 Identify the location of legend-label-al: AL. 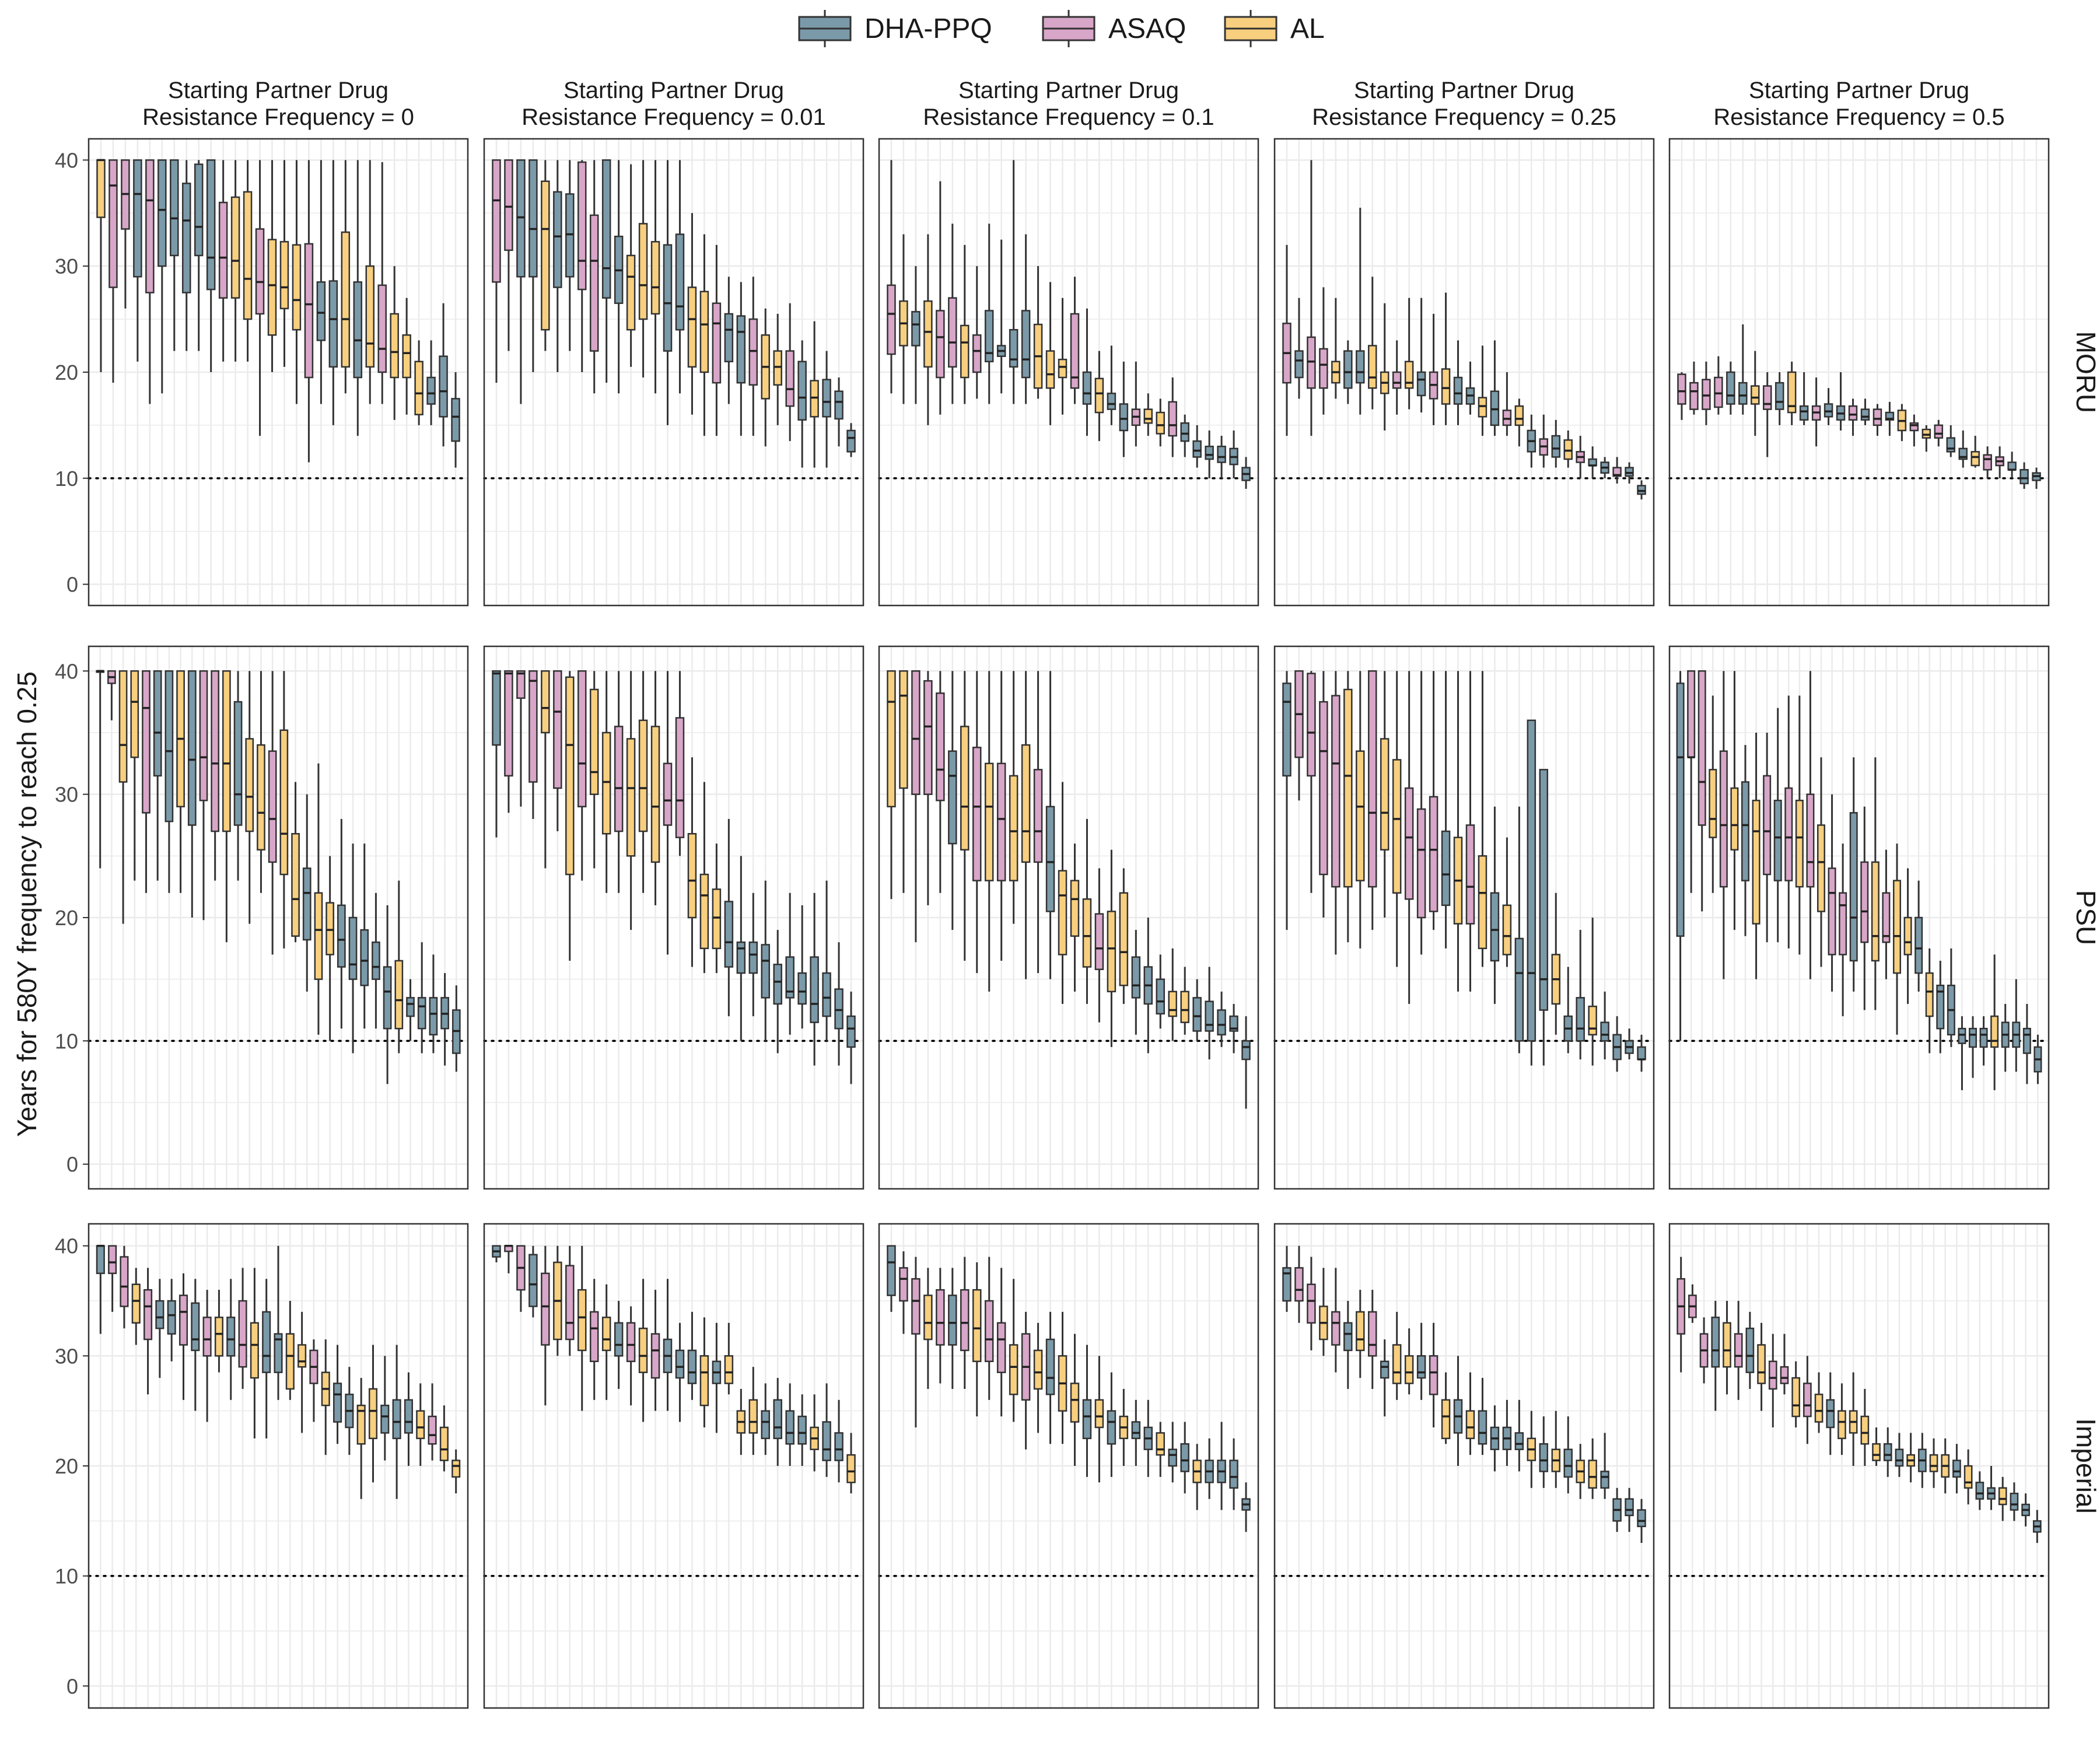
(1307, 28).